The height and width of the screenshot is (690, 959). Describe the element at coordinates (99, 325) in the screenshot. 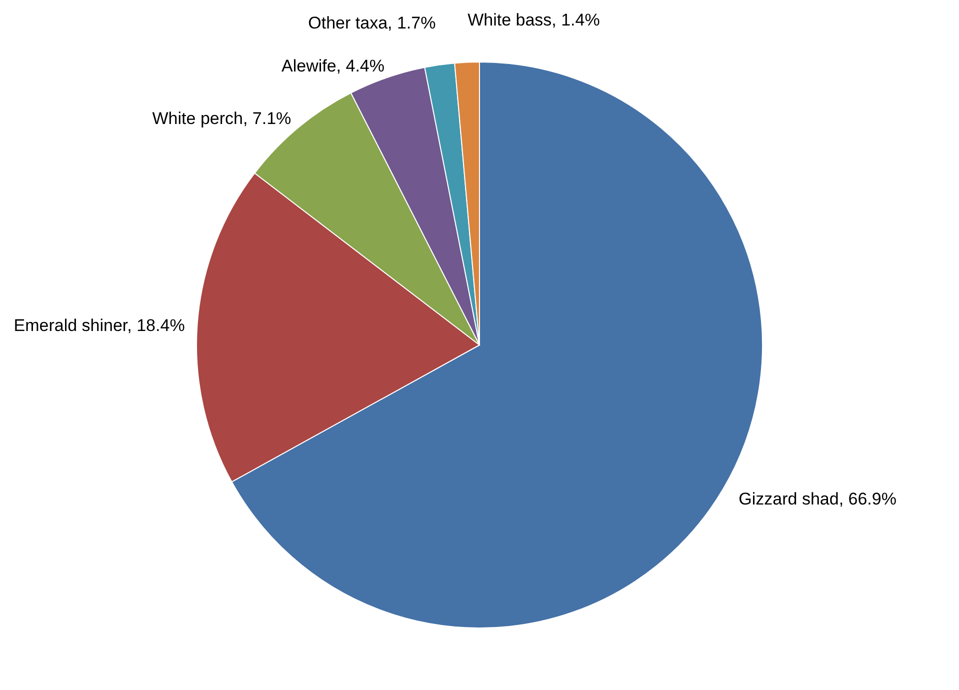

I see `slice-label: Emerald shiner, 18.4%` at that location.